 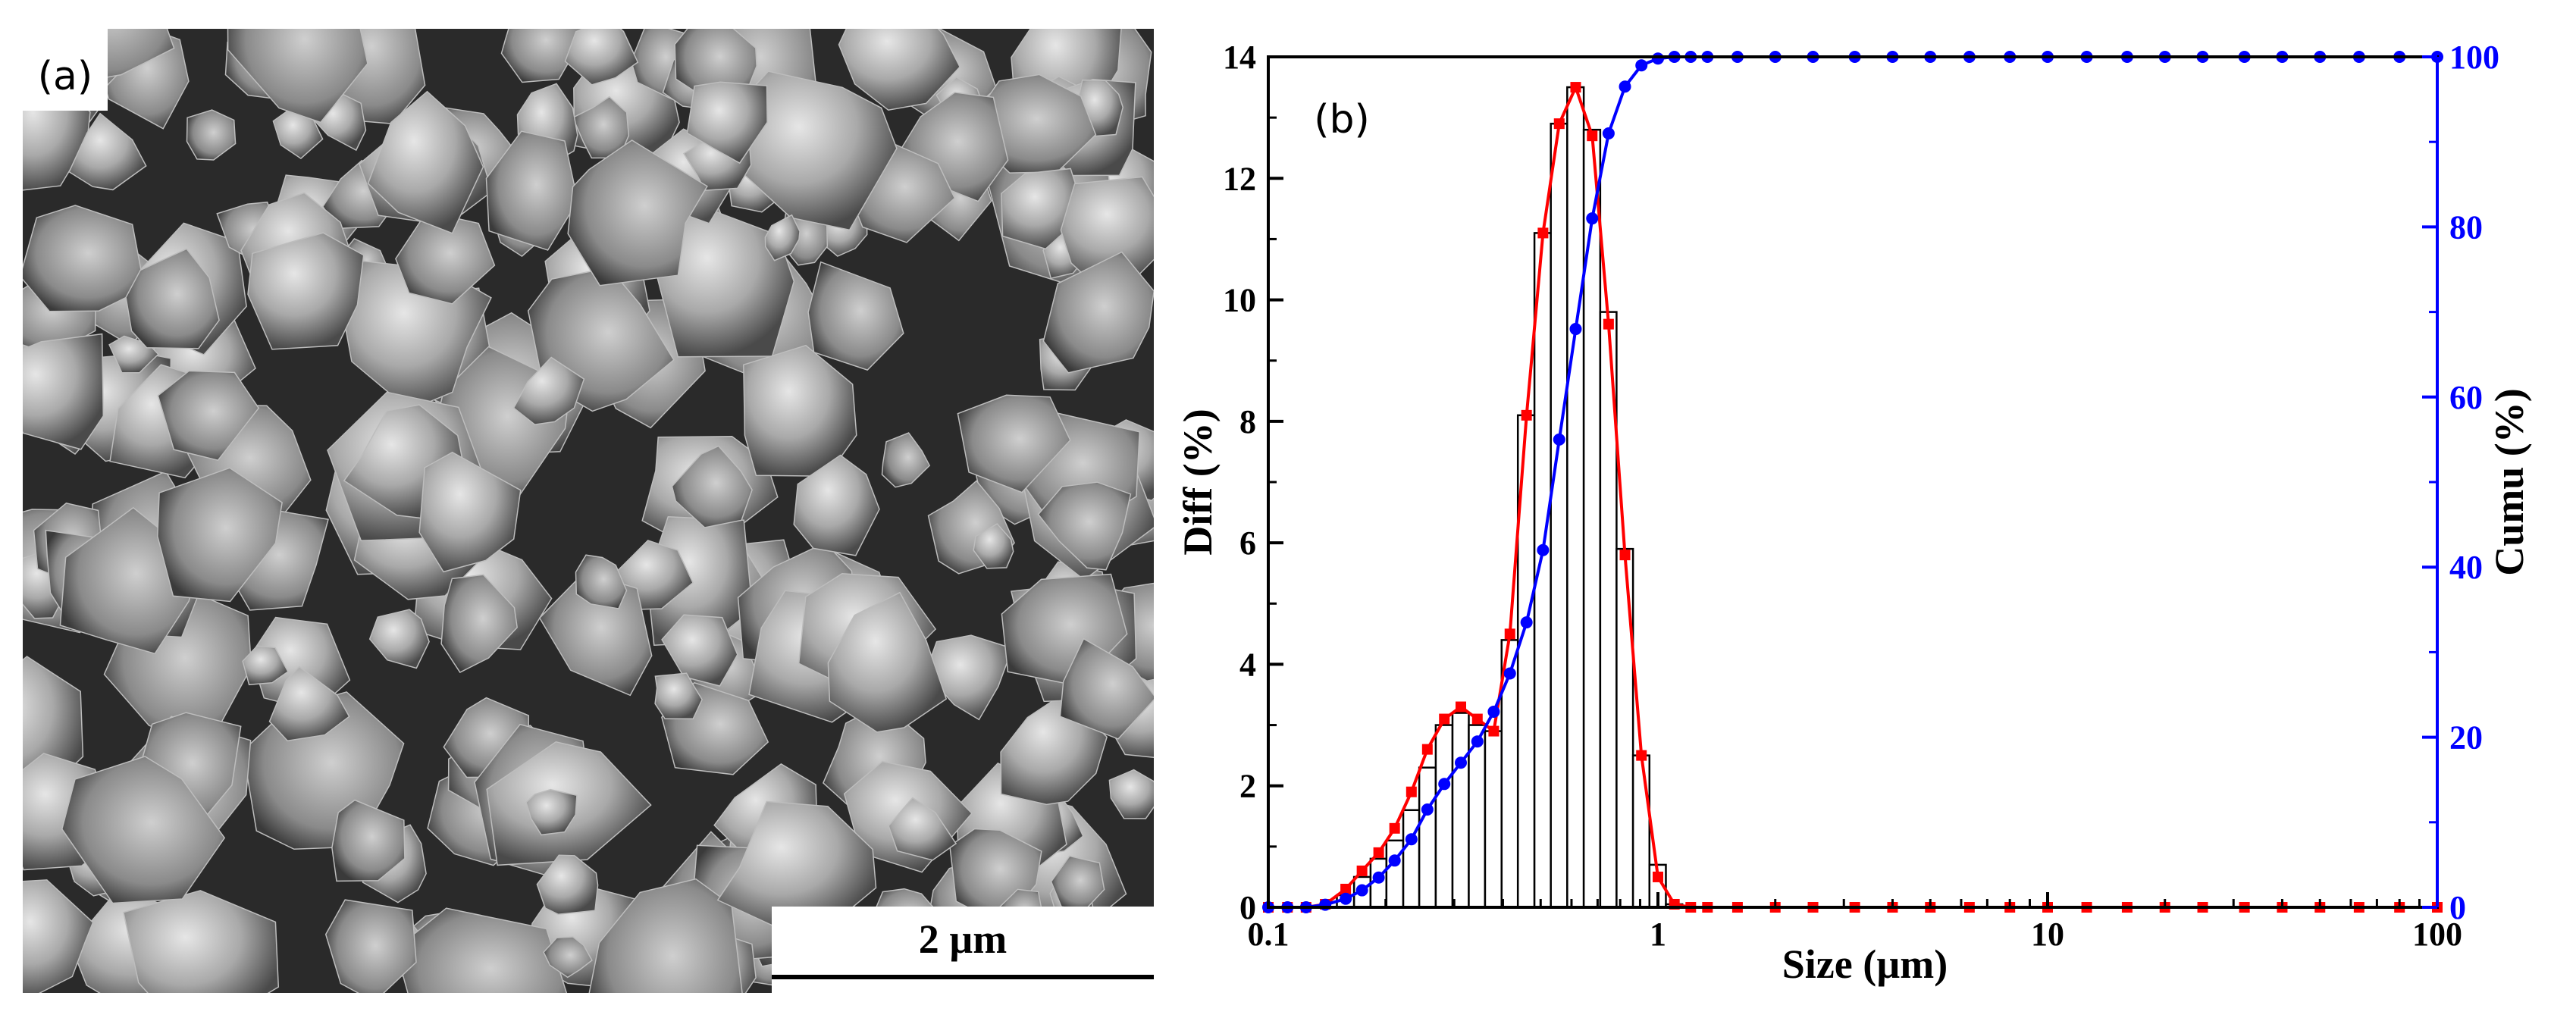 What do you see at coordinates (2047, 934) in the screenshot?
I see `x-tick-label: 10` at bounding box center [2047, 934].